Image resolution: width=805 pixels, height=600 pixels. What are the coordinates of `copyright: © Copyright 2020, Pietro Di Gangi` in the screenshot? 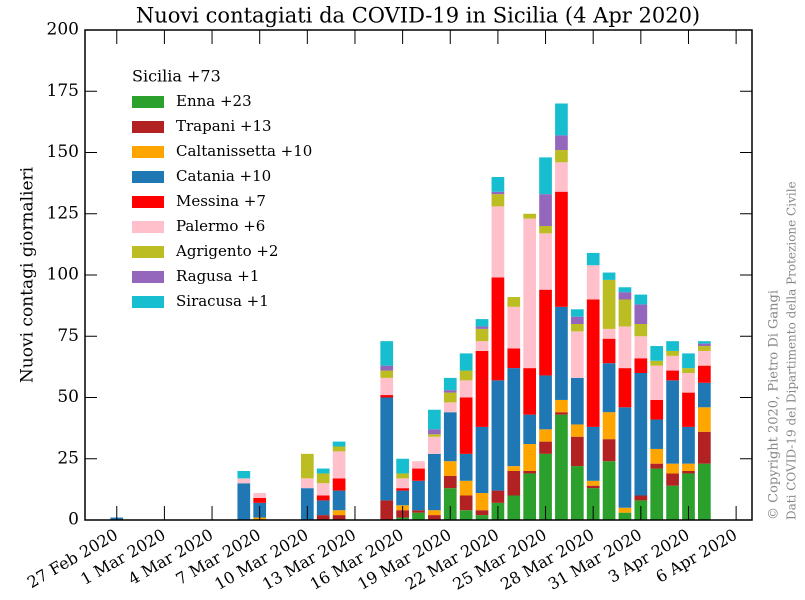 It's located at (774, 405).